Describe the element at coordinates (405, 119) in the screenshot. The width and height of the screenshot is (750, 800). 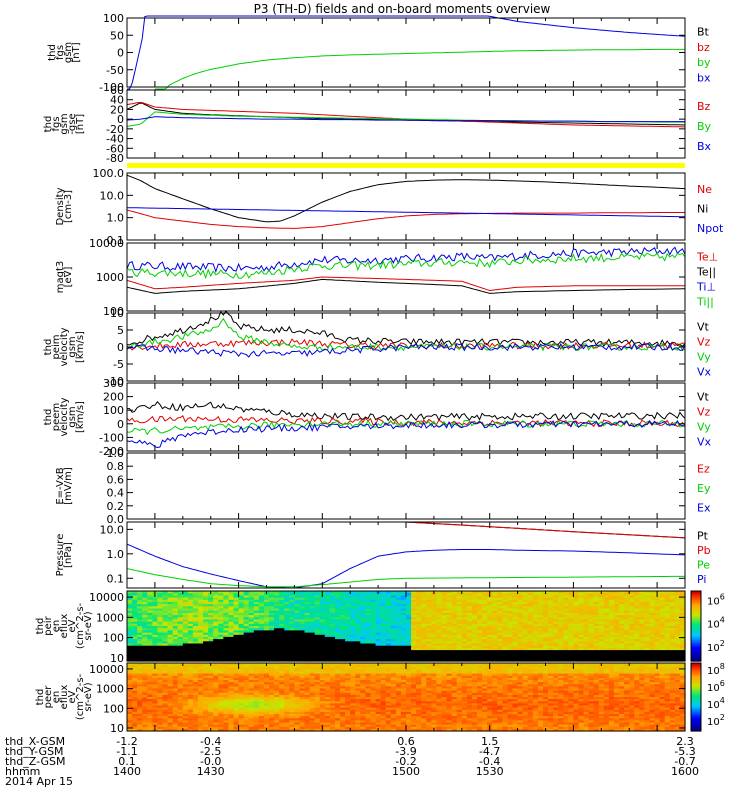
I see `series-By-line` at that location.